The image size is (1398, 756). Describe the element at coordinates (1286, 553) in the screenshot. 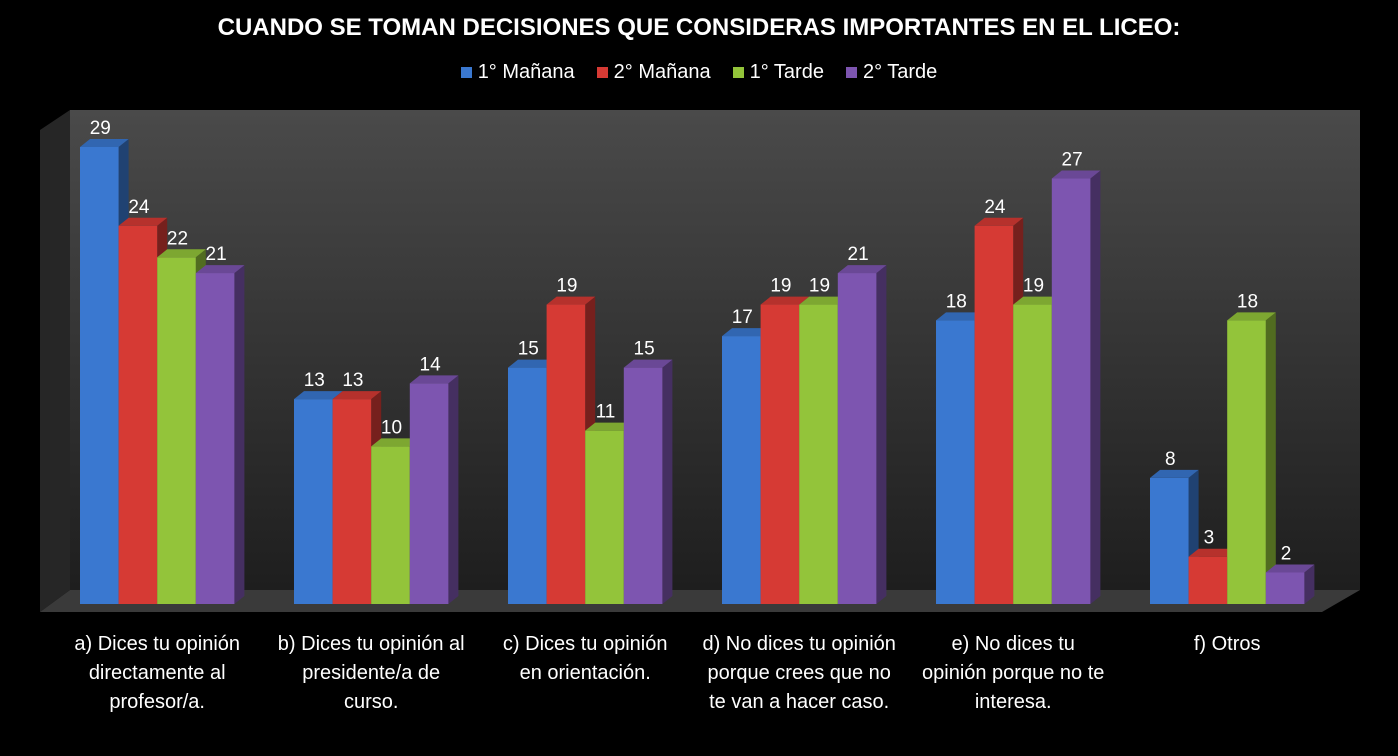

I see `data-label: 2` at that location.